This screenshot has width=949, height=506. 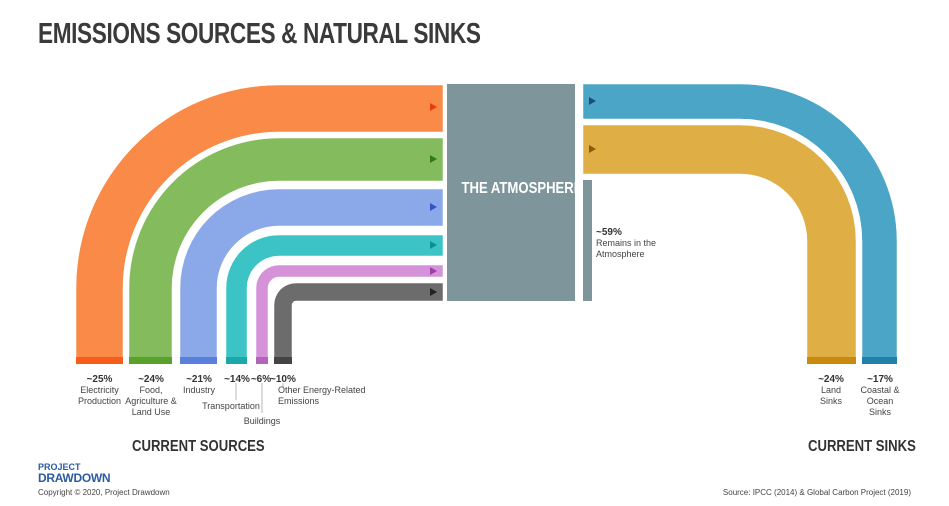 What do you see at coordinates (831, 360) in the screenshot?
I see `bar-land-sinks` at bounding box center [831, 360].